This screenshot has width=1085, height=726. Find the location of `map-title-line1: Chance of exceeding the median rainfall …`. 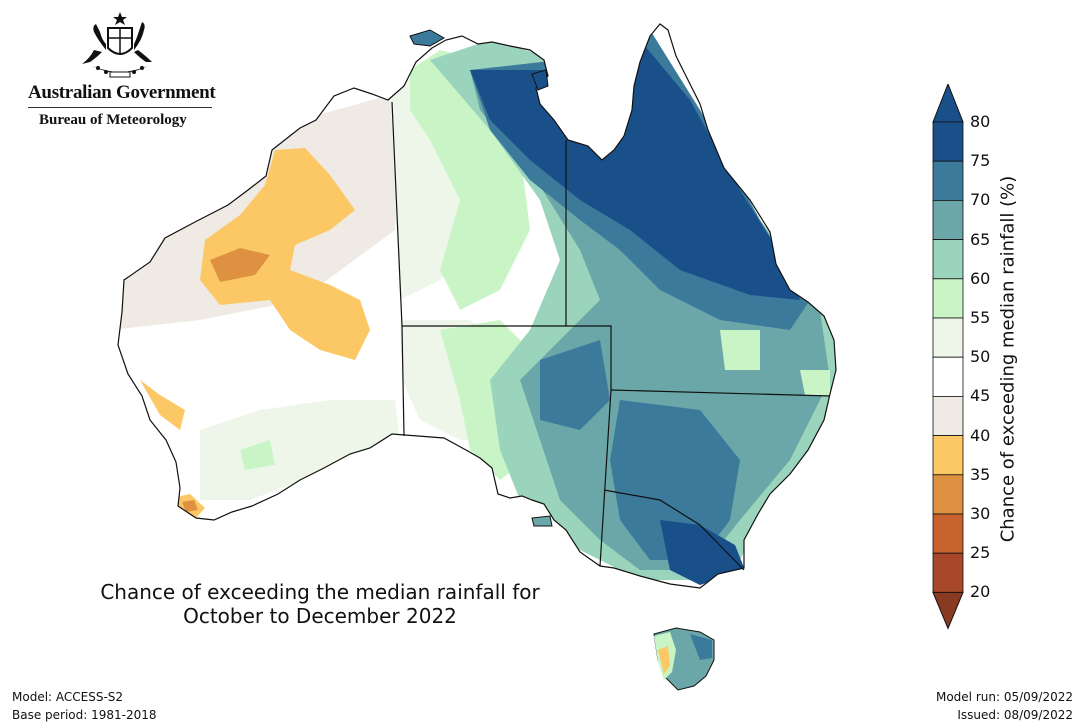

map-title-line1: Chance of exceeding the median rainfall … is located at coordinates (320, 592).